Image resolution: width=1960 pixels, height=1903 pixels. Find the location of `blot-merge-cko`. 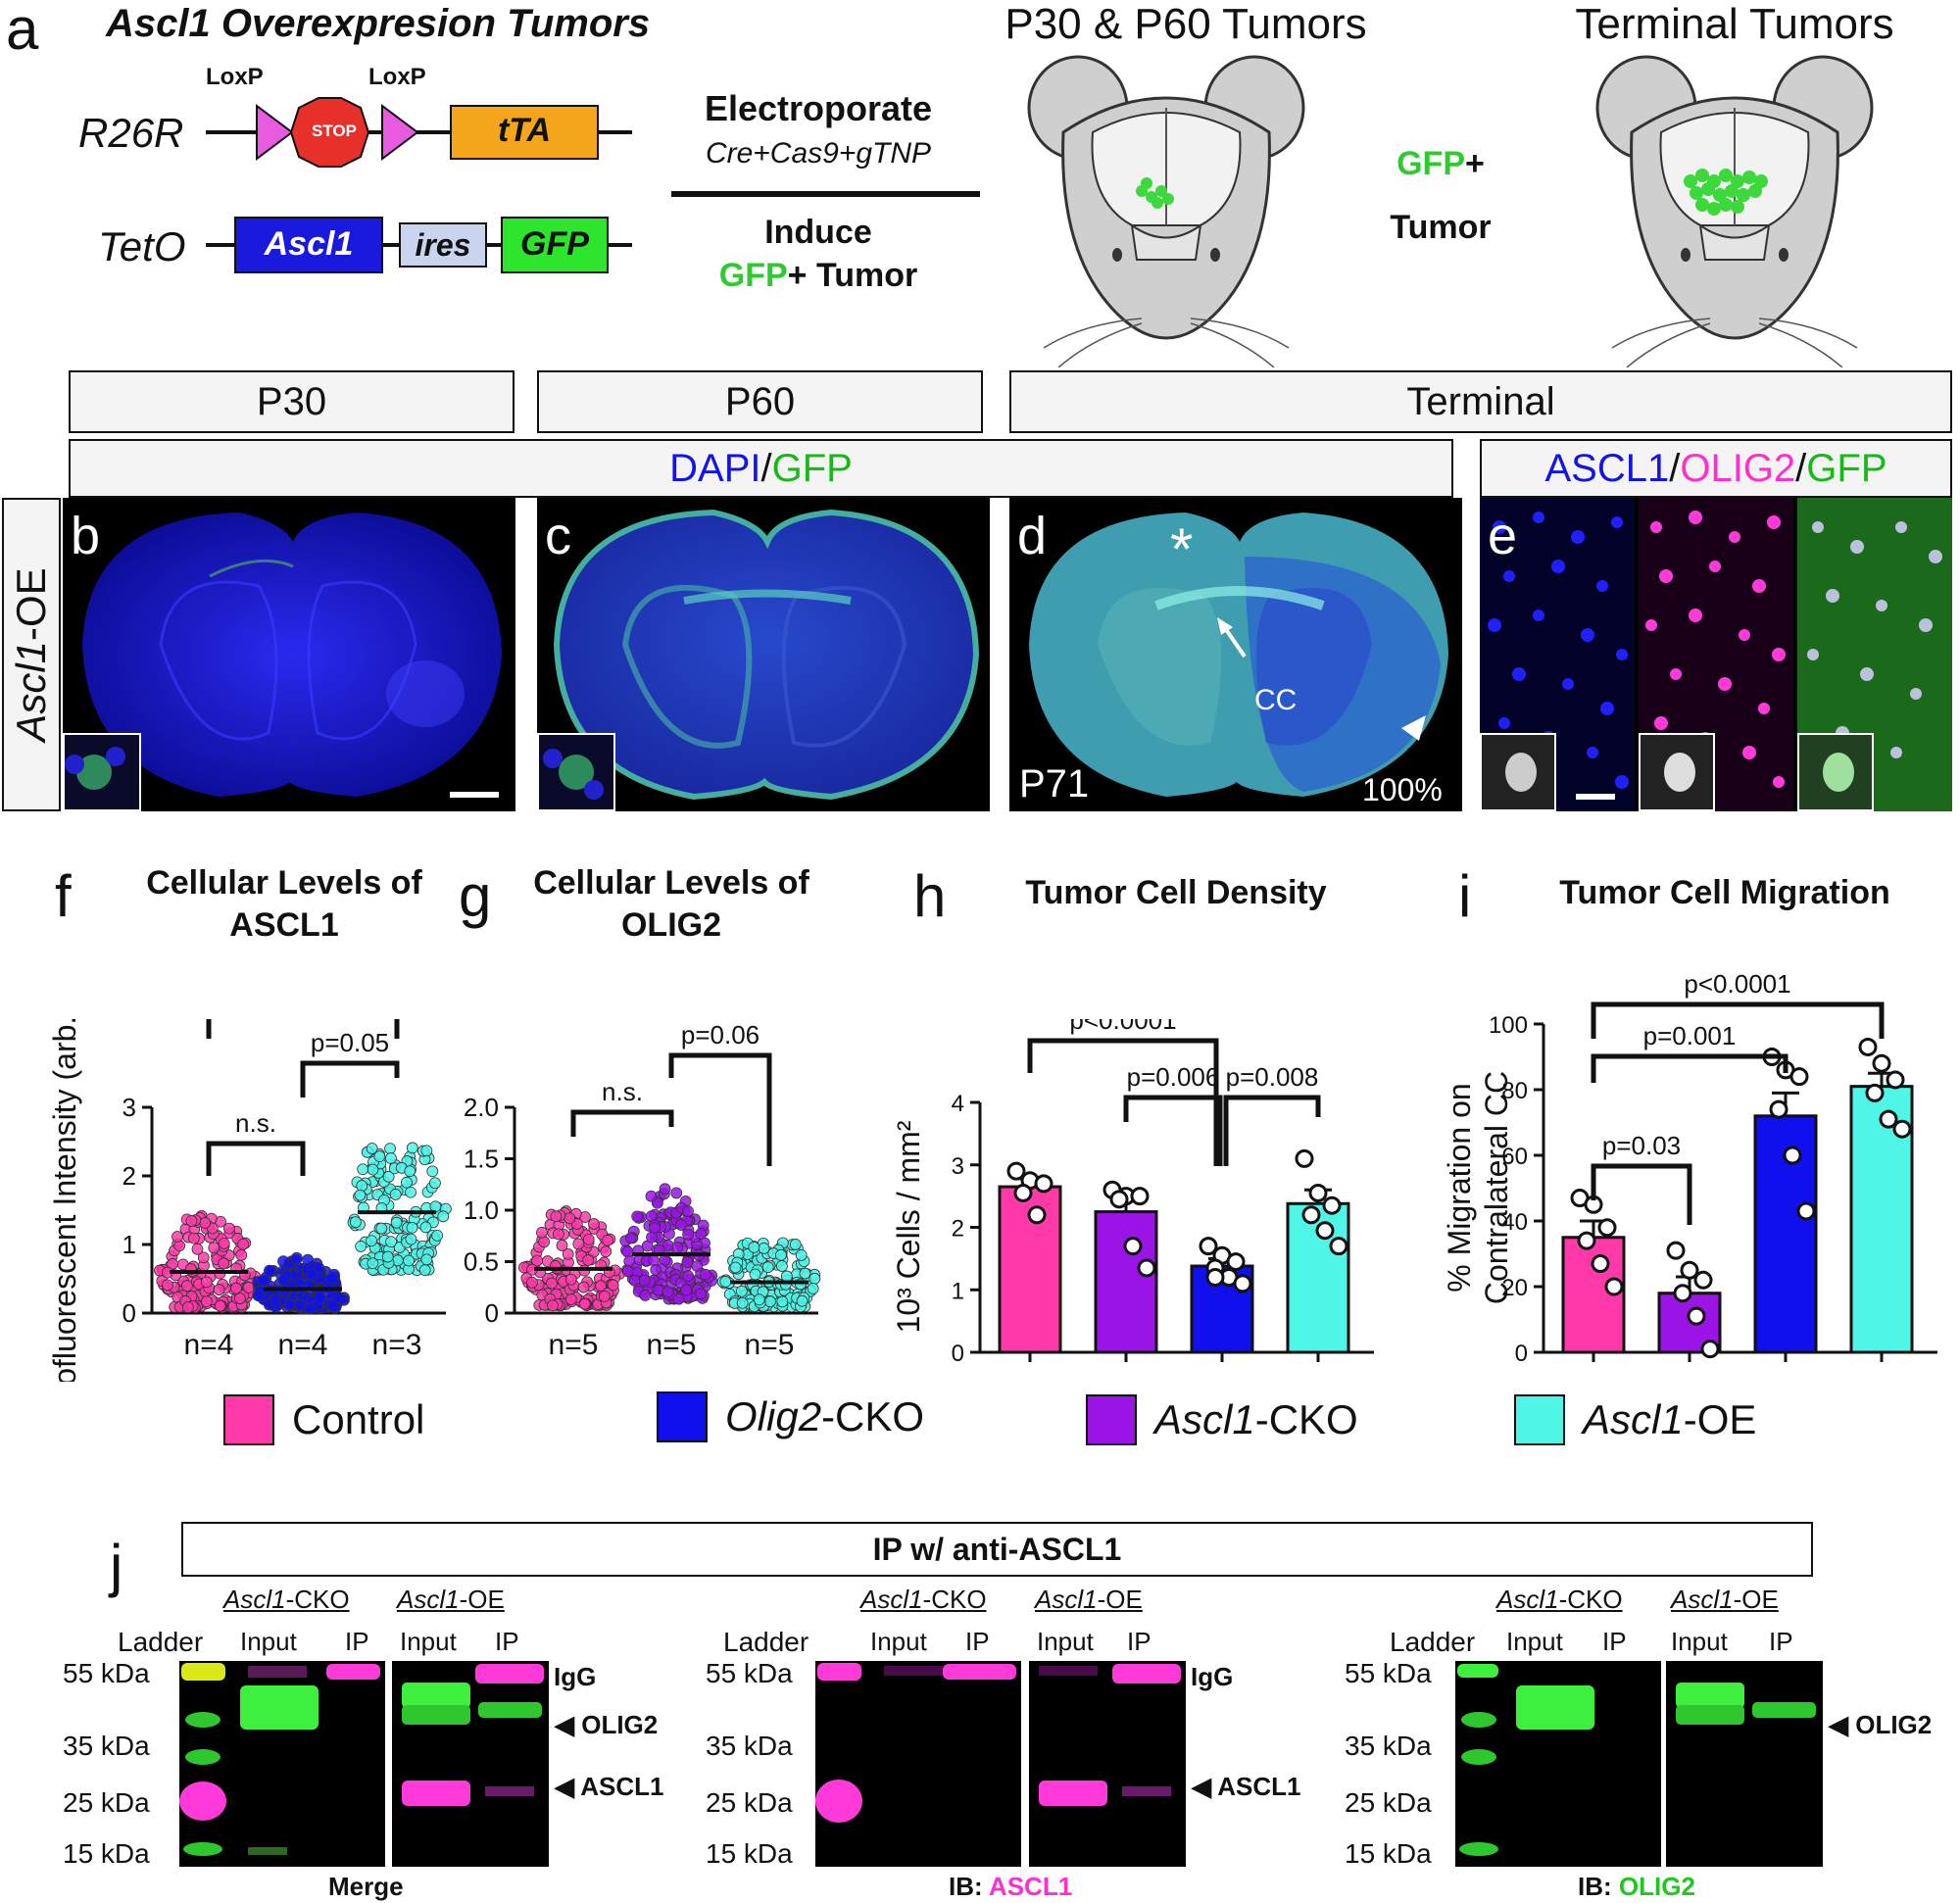

blot-merge-cko is located at coordinates (282, 1764).